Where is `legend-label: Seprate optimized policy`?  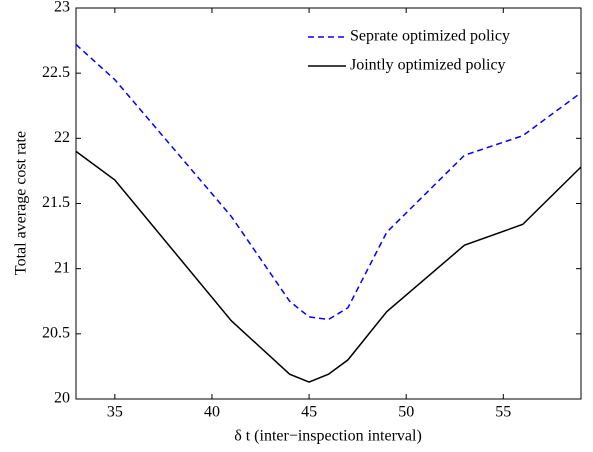
legend-label: Seprate optimized policy is located at coordinates (430, 36).